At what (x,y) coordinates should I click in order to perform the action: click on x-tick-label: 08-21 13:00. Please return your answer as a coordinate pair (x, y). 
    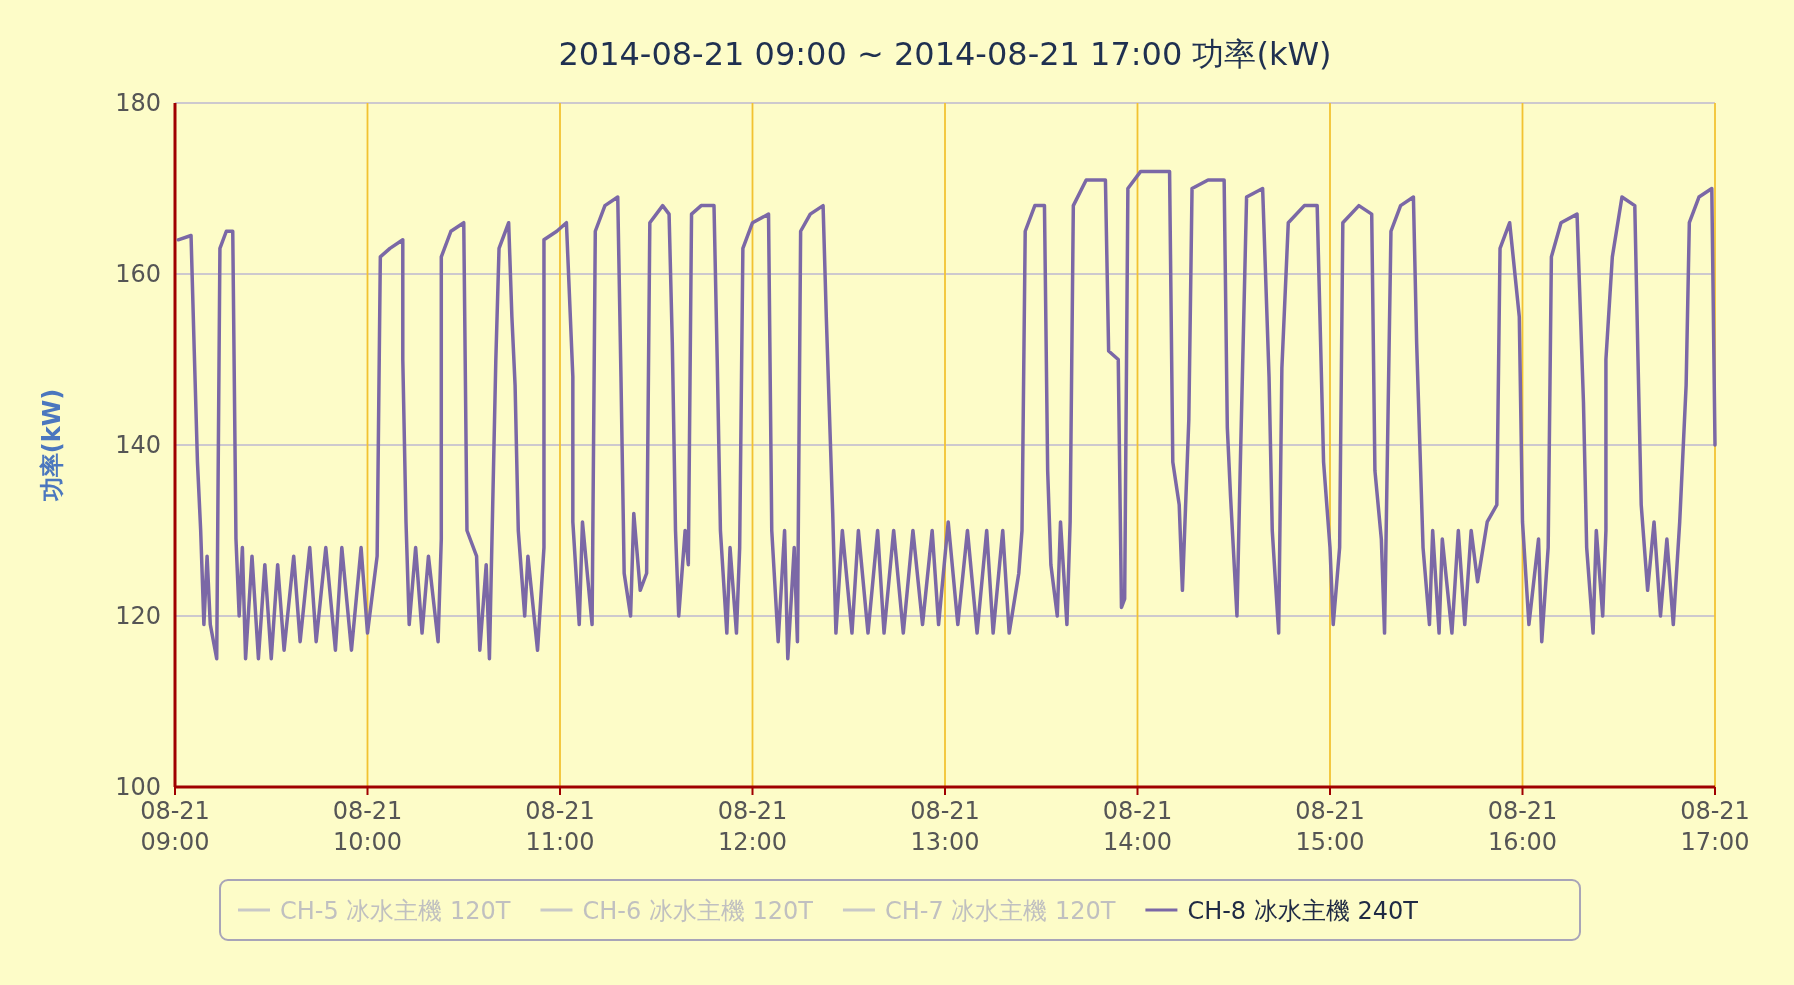
    Looking at the image, I should click on (945, 826).